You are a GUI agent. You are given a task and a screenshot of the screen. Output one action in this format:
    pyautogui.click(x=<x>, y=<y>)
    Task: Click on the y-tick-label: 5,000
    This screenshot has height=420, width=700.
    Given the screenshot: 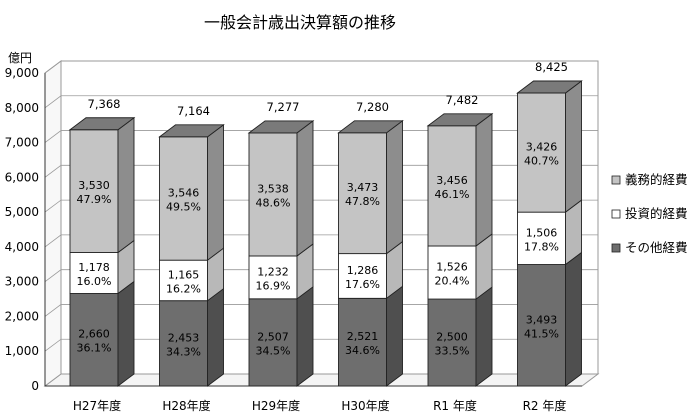 What is the action you would take?
    pyautogui.click(x=22, y=212)
    